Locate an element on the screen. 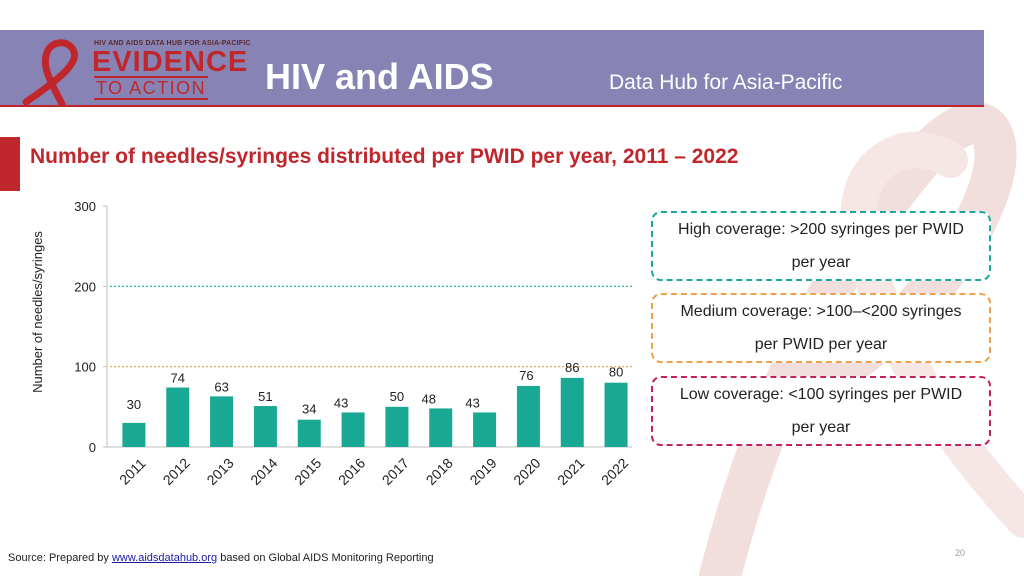 Image resolution: width=1024 pixels, height=576 pixels. header-band is located at coordinates (492, 68).